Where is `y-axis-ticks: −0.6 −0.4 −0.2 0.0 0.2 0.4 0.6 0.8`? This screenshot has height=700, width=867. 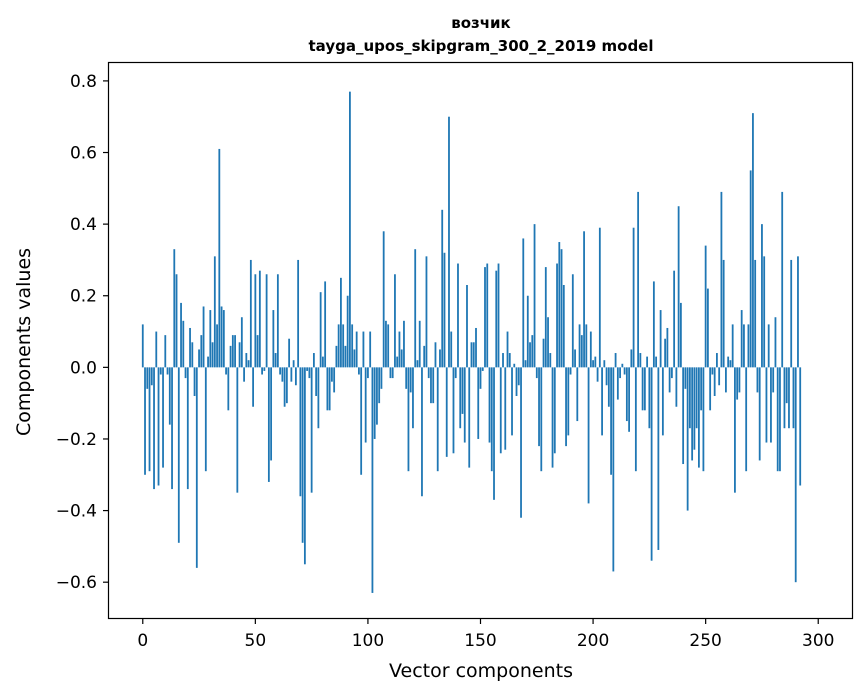
y-axis-ticks: −0.6 −0.4 −0.2 0.0 0.2 0.4 0.6 0.8 is located at coordinates (82, 332).